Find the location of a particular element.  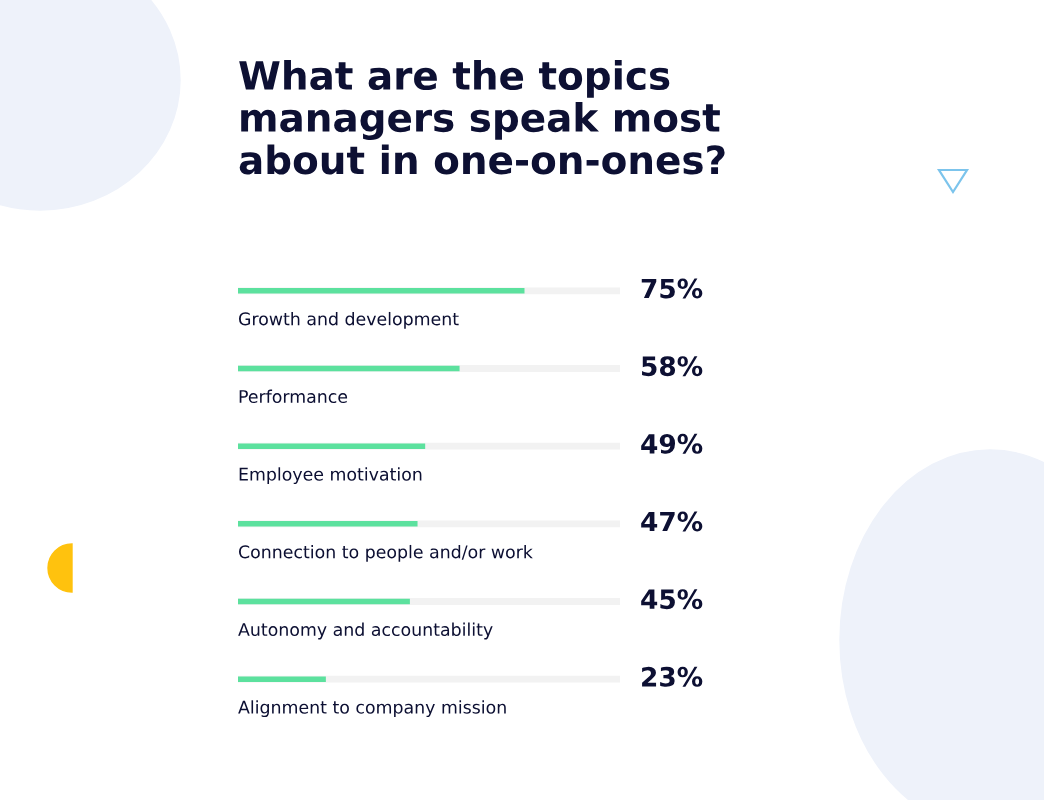

y-tick-label: Employee motivation is located at coordinates (330, 476).